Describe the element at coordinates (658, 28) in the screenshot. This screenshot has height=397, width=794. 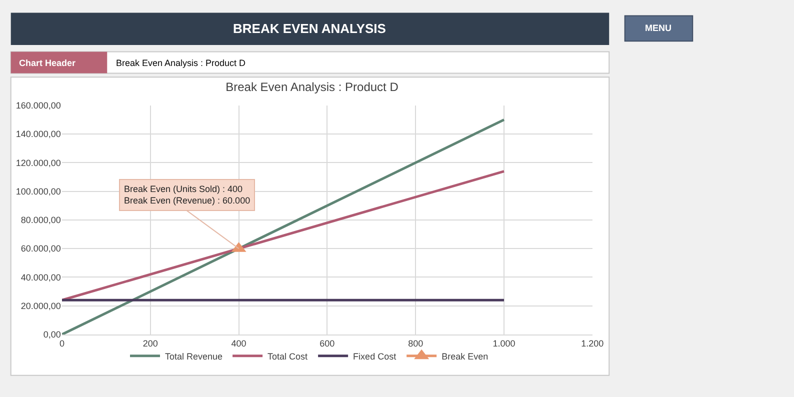
I see `text: MENU` at that location.